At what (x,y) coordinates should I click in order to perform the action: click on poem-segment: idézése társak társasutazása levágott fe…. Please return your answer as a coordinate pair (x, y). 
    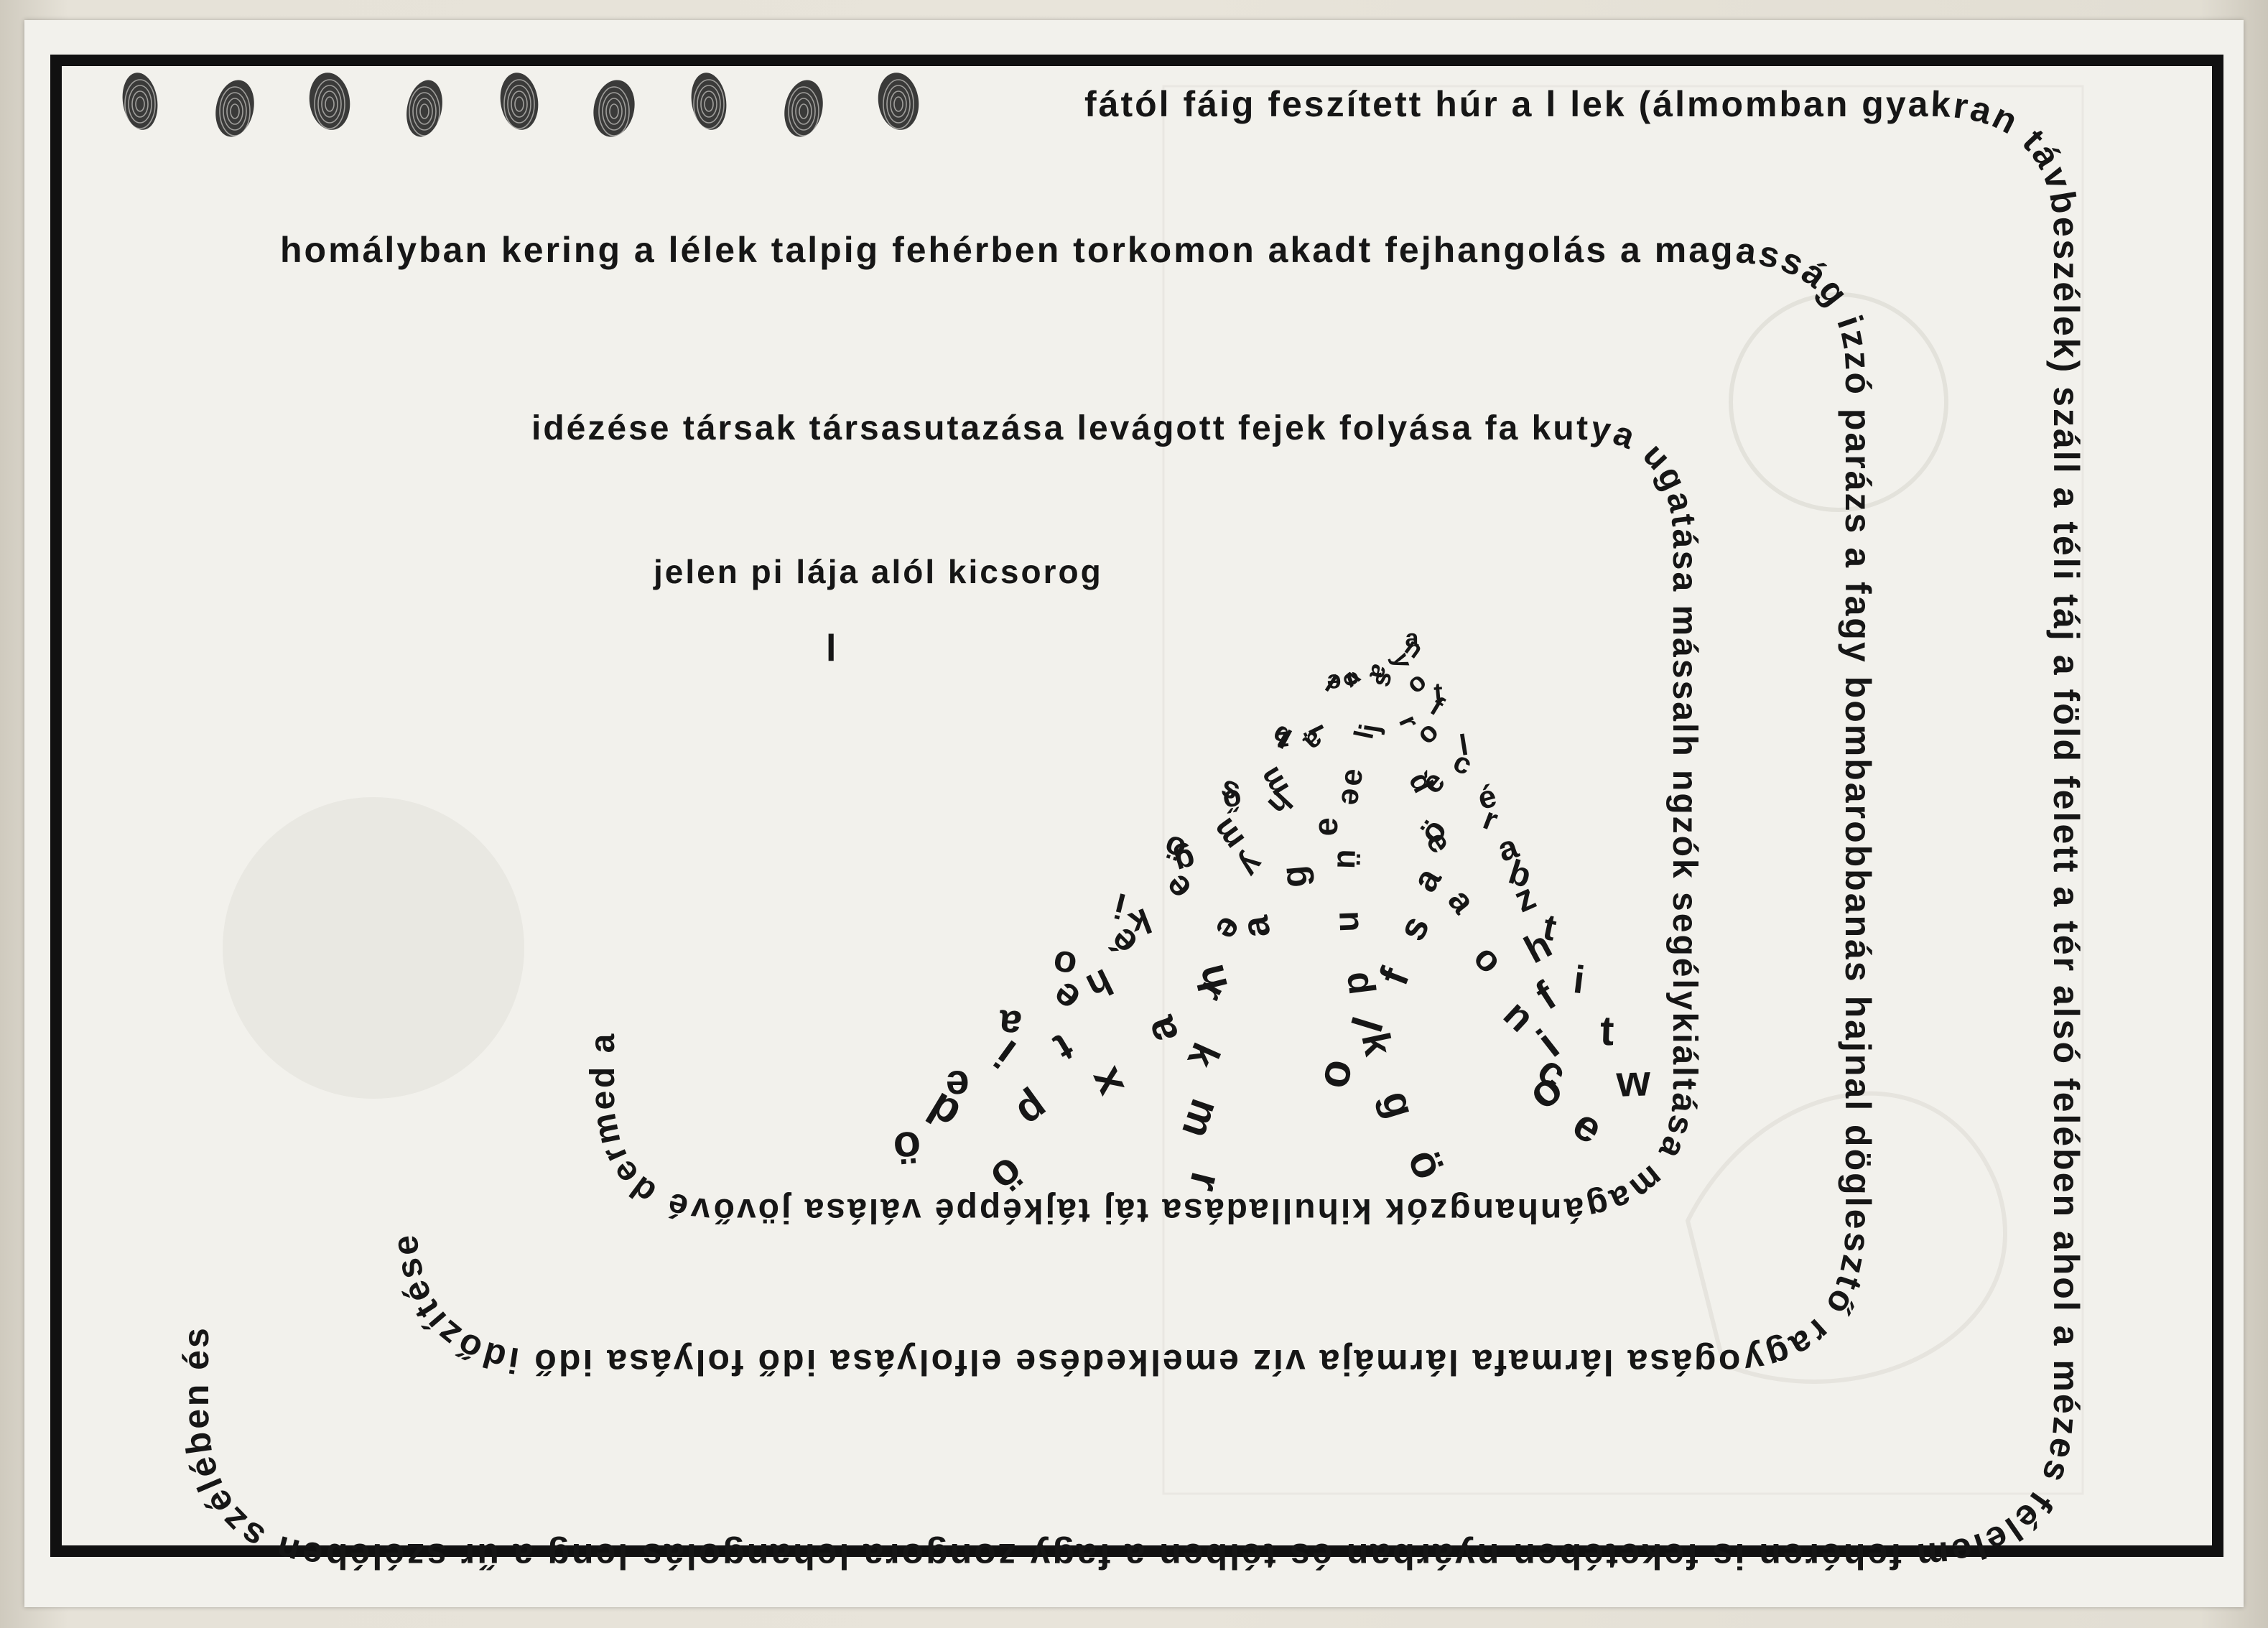
    Looking at the image, I should click on (1025, 428).